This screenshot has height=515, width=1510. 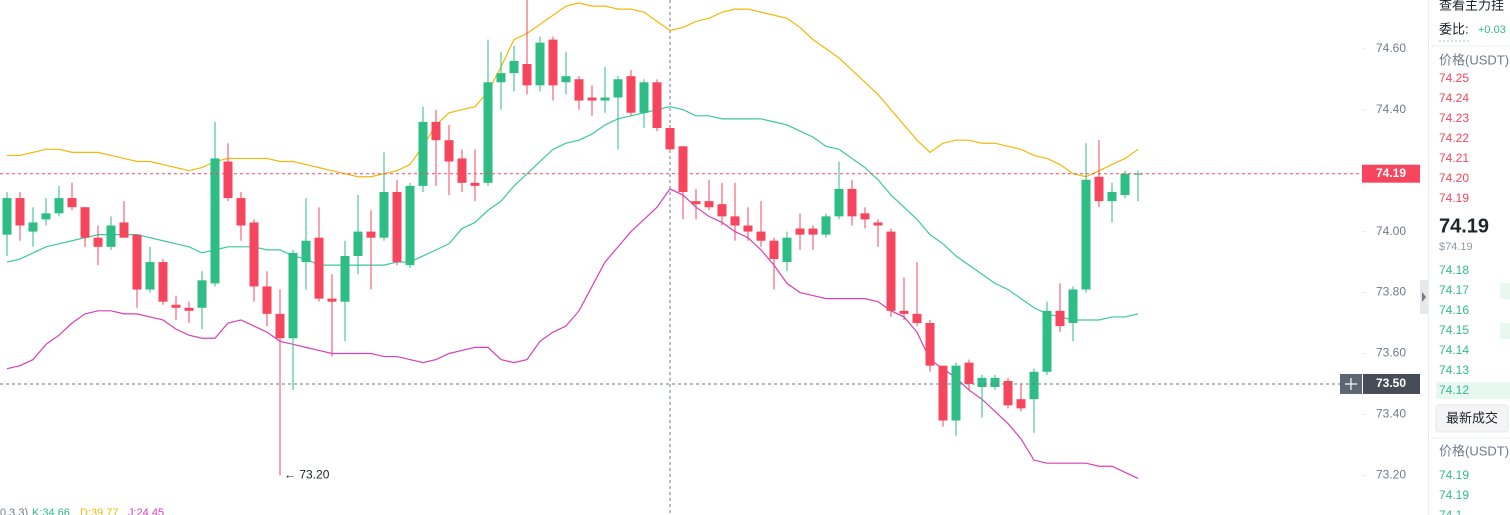 I want to click on ask-price: 74.20, so click(x=1454, y=178).